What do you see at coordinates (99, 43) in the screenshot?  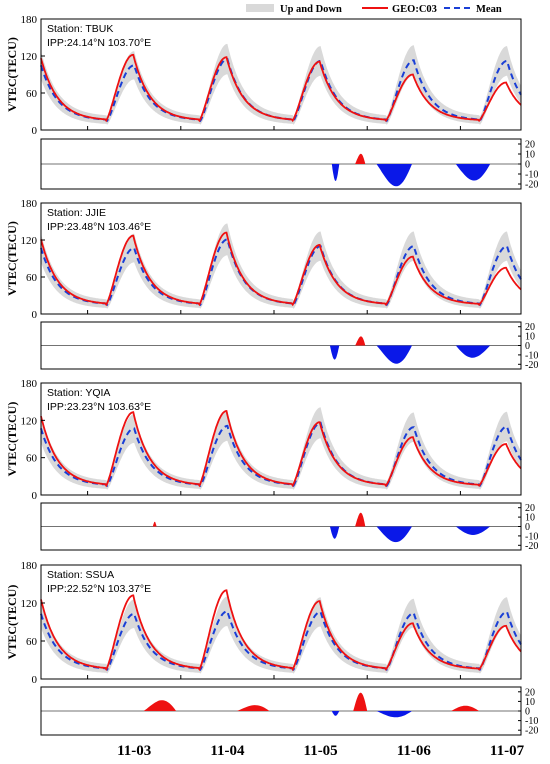 I see `ipp-label: IPP:24.14°N 103.70°E` at bounding box center [99, 43].